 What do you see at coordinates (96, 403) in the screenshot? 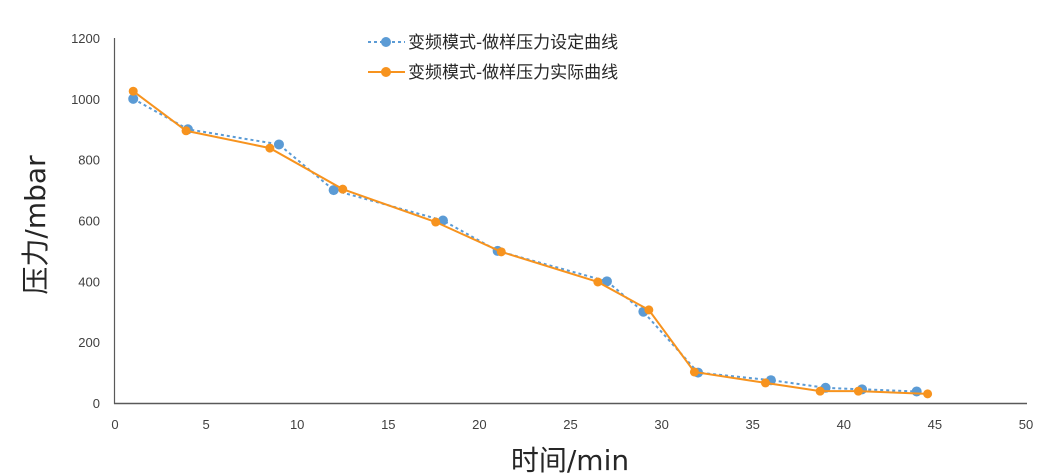
I see `y-tick-label: 0` at bounding box center [96, 403].